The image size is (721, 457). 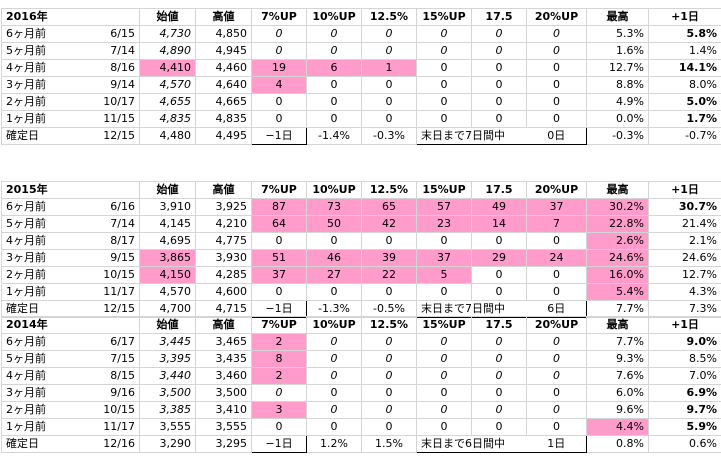 What do you see at coordinates (223, 444) in the screenshot?
I see `final-high-cell: 3,295` at bounding box center [223, 444].